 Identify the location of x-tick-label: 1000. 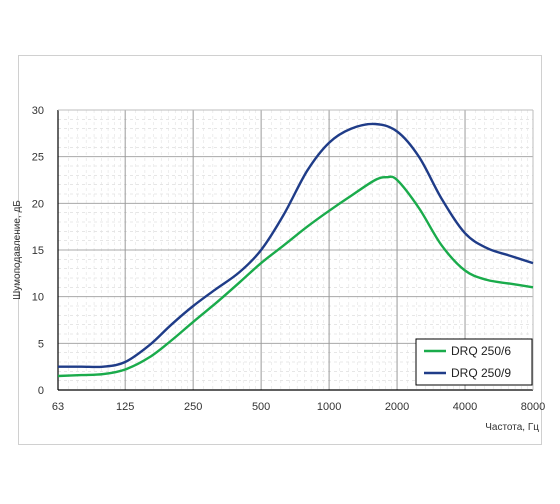
(329, 407).